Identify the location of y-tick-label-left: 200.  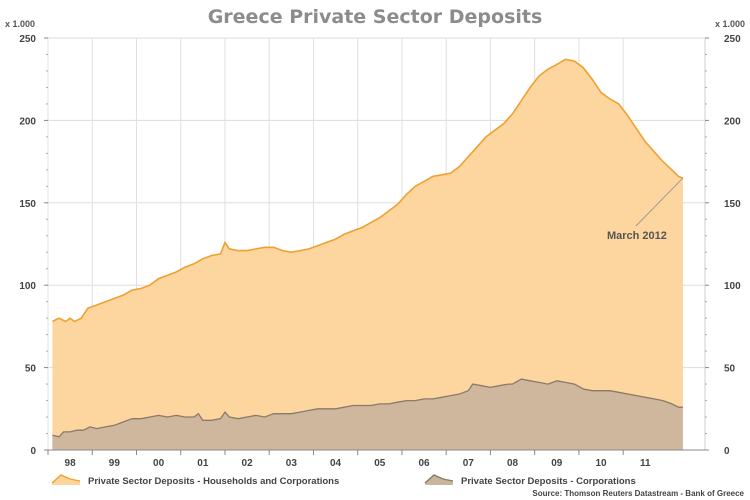
(27, 121).